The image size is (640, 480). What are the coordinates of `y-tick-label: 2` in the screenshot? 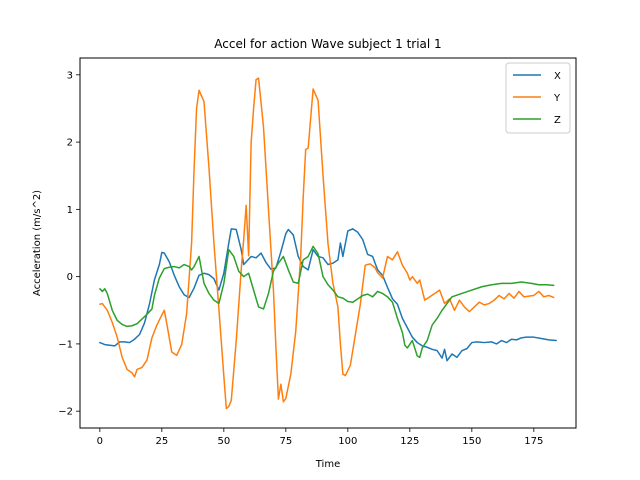 It's located at (70, 143).